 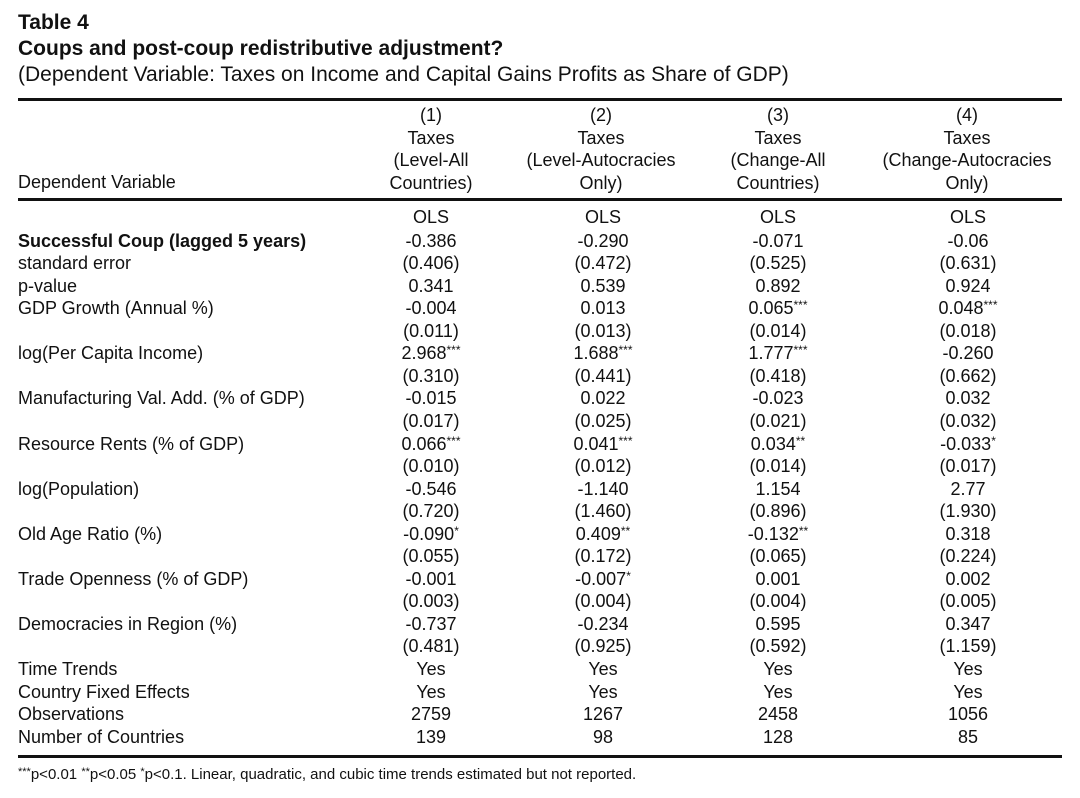 I want to click on table-cell: (0.720), so click(x=431, y=511).